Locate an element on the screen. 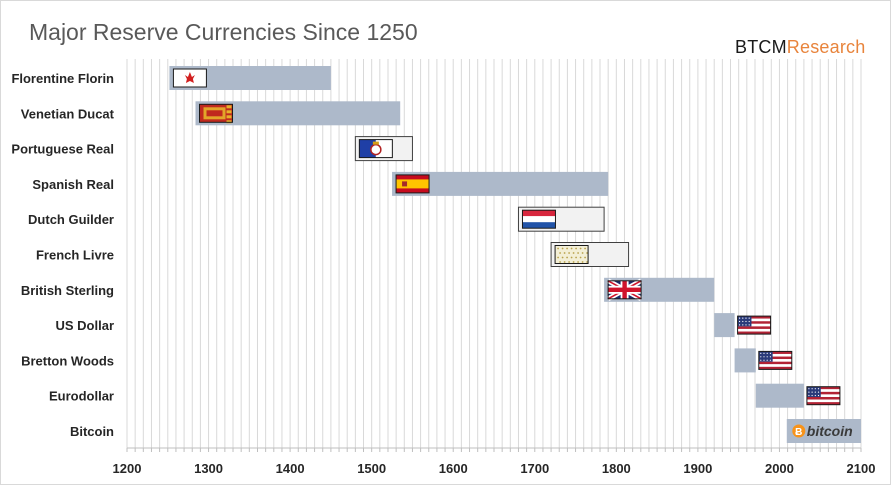  x-tick-label: 1700 is located at coordinates (534, 468).